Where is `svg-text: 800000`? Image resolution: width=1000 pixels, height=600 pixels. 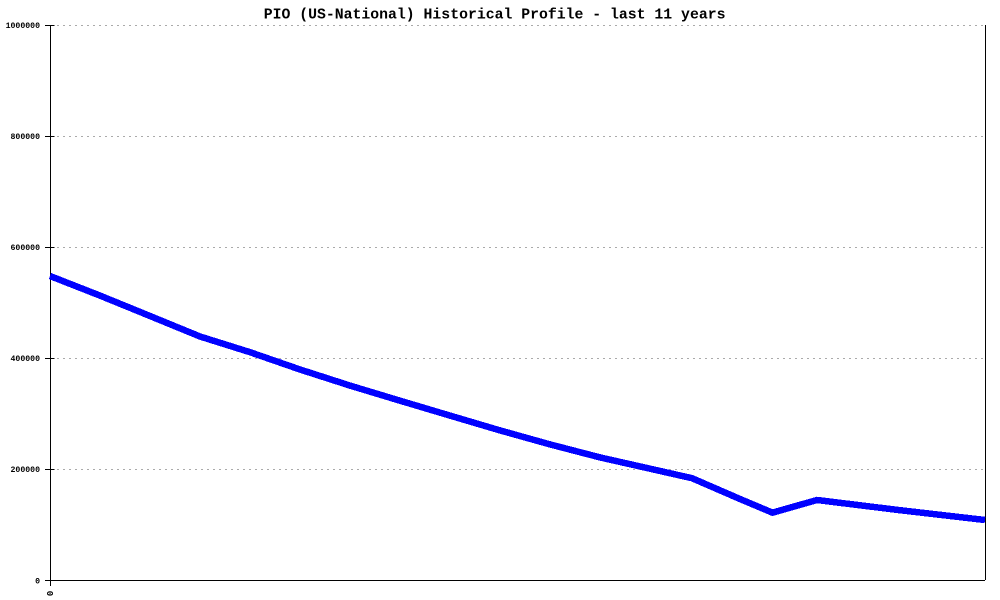
svg-text: 800000 is located at coordinates (26, 137).